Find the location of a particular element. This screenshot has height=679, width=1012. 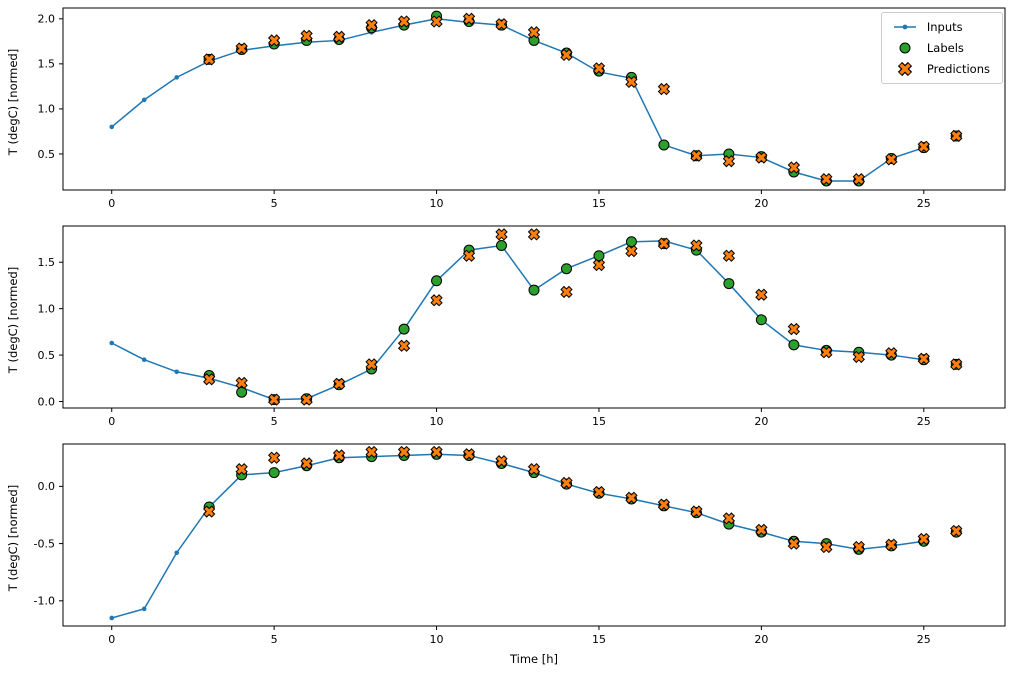

legend-item-labels: Labels is located at coordinates (941, 48).